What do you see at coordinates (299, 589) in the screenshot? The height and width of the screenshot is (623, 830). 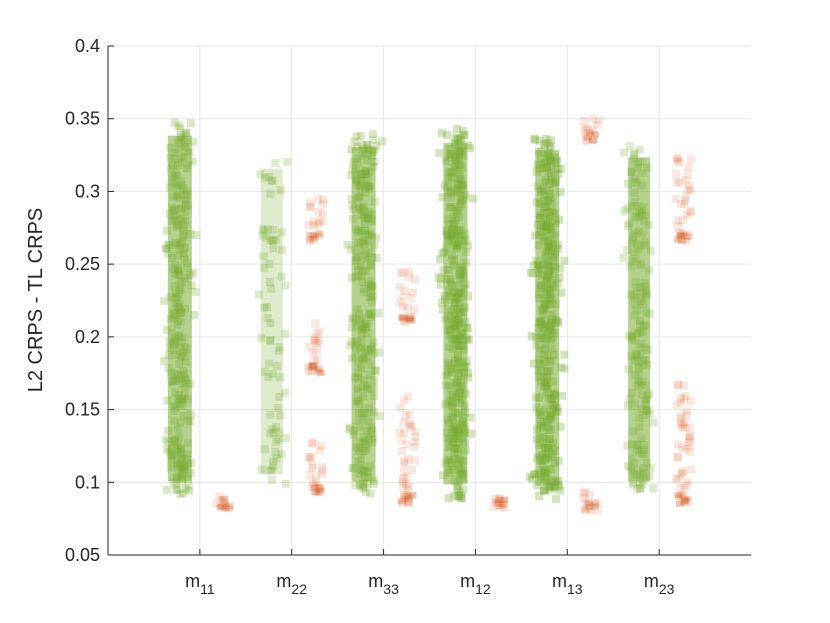 I see `x-tick-label-subscript: 22` at bounding box center [299, 589].